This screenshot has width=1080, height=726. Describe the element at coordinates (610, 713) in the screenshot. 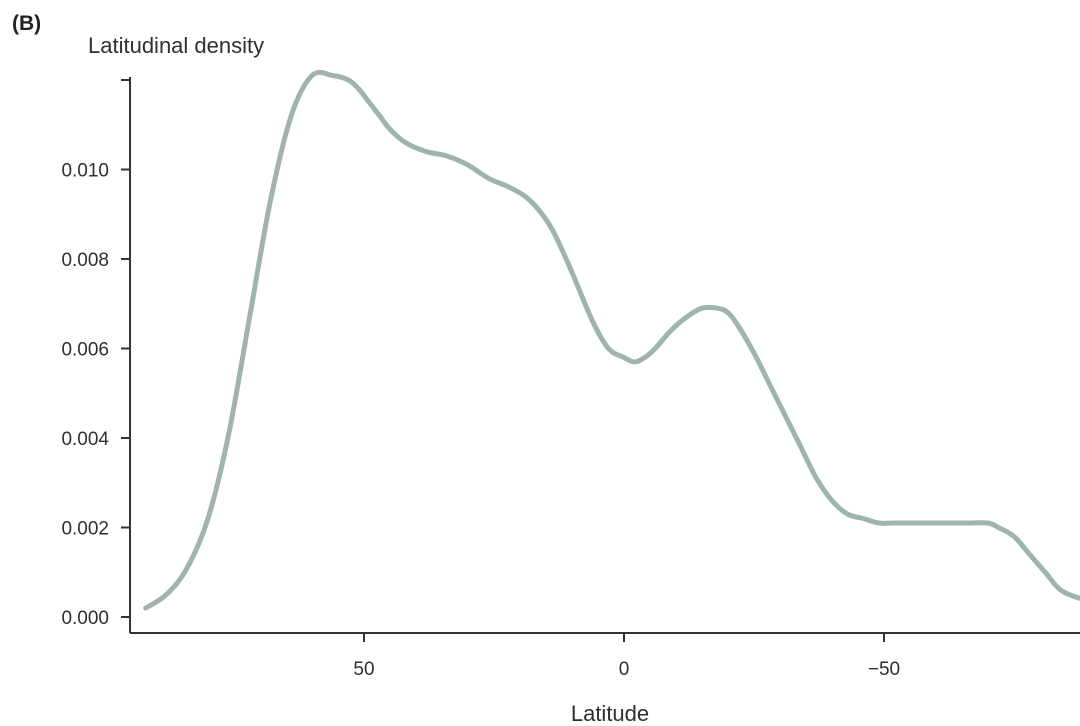

I see `x-axis-title: Latitude` at that location.